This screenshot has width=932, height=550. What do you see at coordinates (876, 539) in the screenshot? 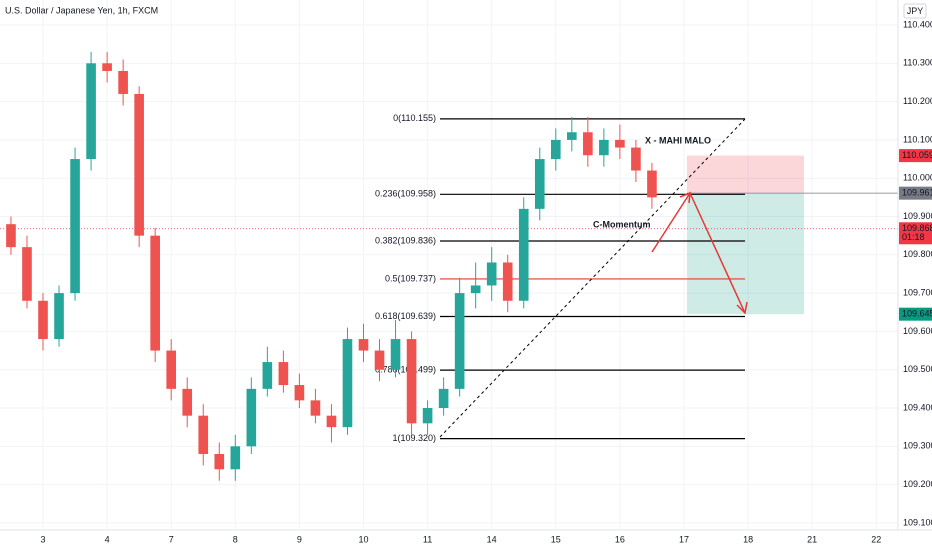
I see `x-tick-label: 22` at bounding box center [876, 539].